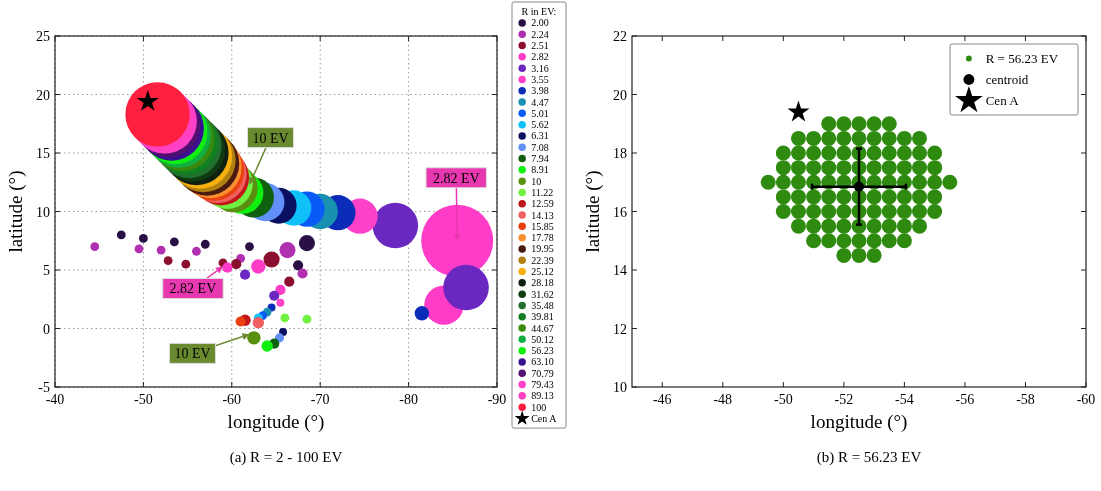 The height and width of the screenshot is (491, 1101). Describe the element at coordinates (542, 385) in the screenshot. I see `legend-label: 79.43` at that location.